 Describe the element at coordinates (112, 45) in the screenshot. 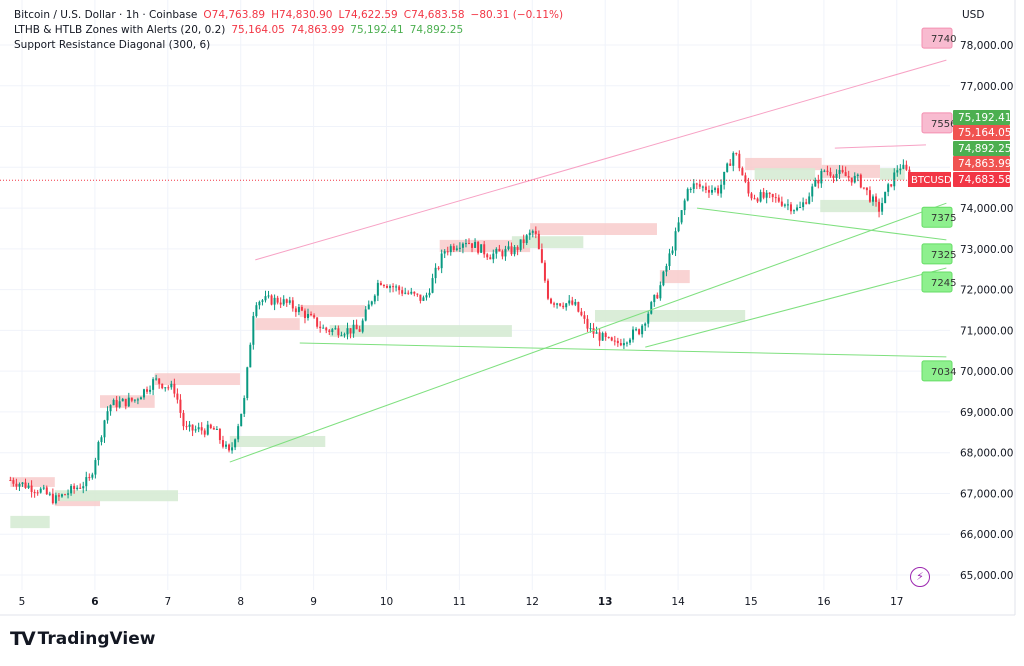

I see `indicator-name: Support Resistance Diagonal (300, 6)` at that location.